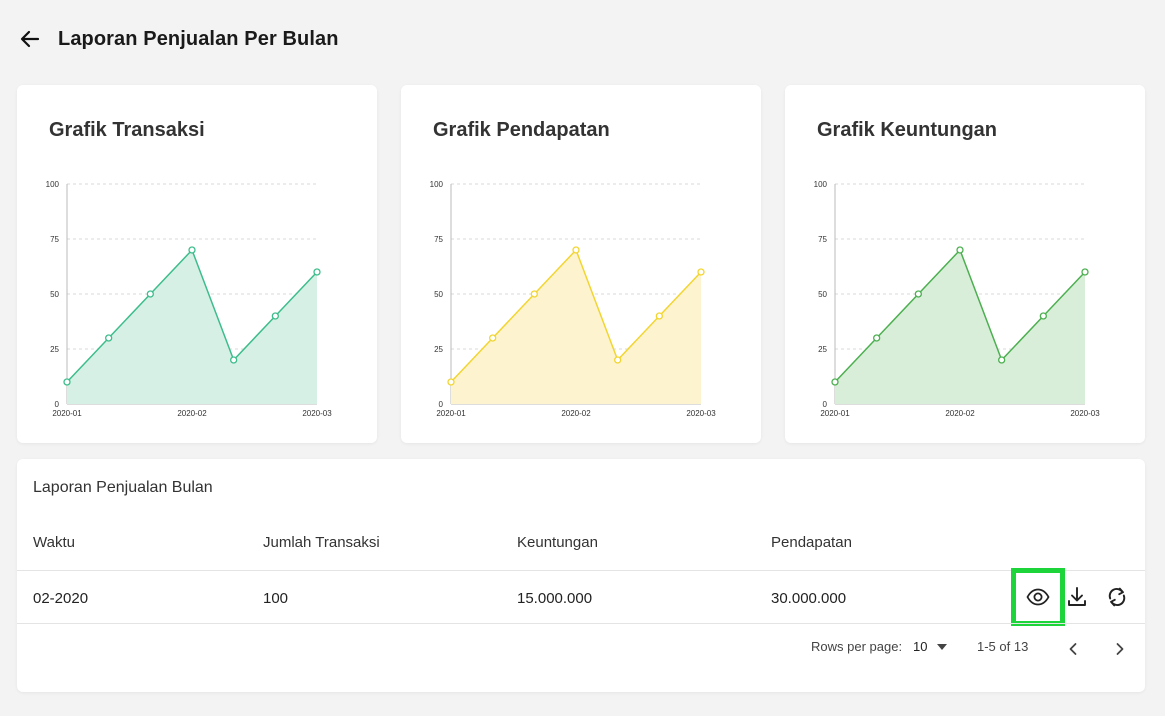  I want to click on refresh-button, so click(1117, 597).